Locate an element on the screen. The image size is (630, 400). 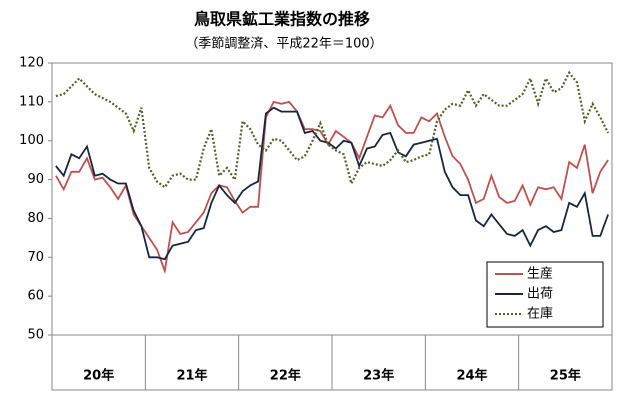
legend-label: 生産 is located at coordinates (540, 274).